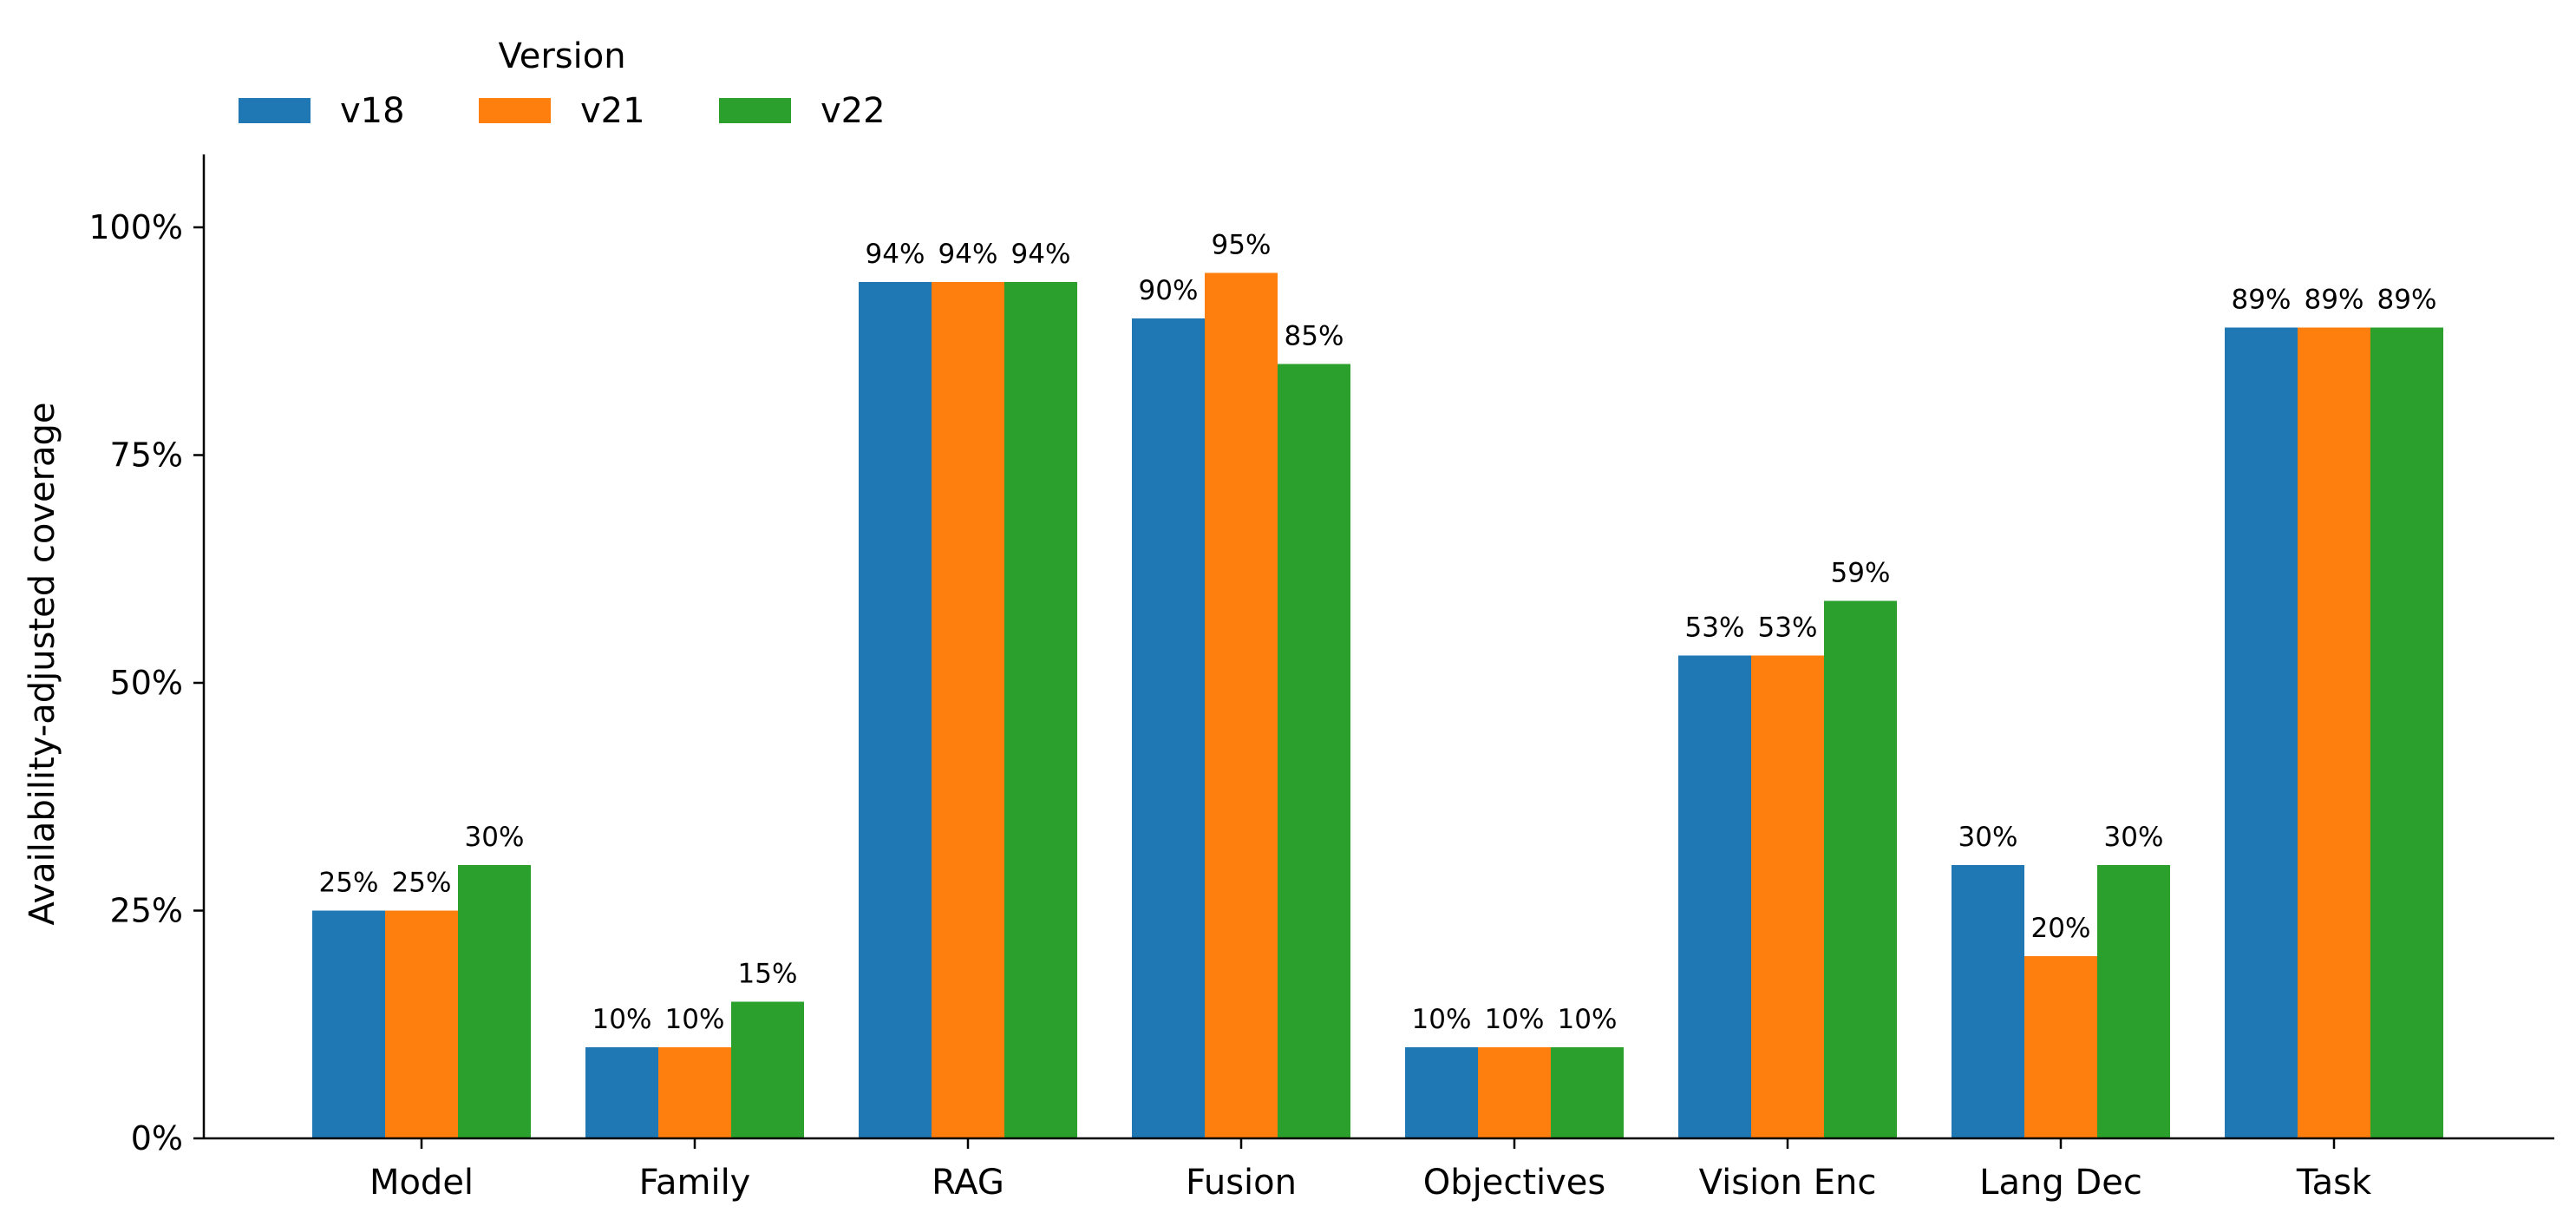 The height and width of the screenshot is (1226, 2576). Describe the element at coordinates (2261, 732) in the screenshot. I see `bar-v18-task` at that location.